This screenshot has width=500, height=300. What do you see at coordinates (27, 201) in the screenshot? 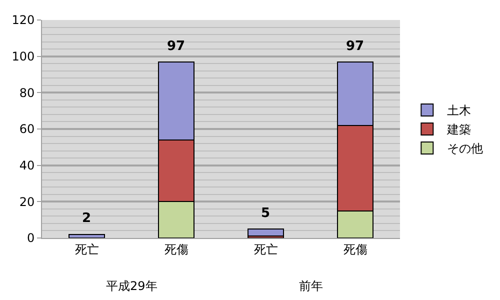
I see `y-tick-label: 20` at bounding box center [27, 201].